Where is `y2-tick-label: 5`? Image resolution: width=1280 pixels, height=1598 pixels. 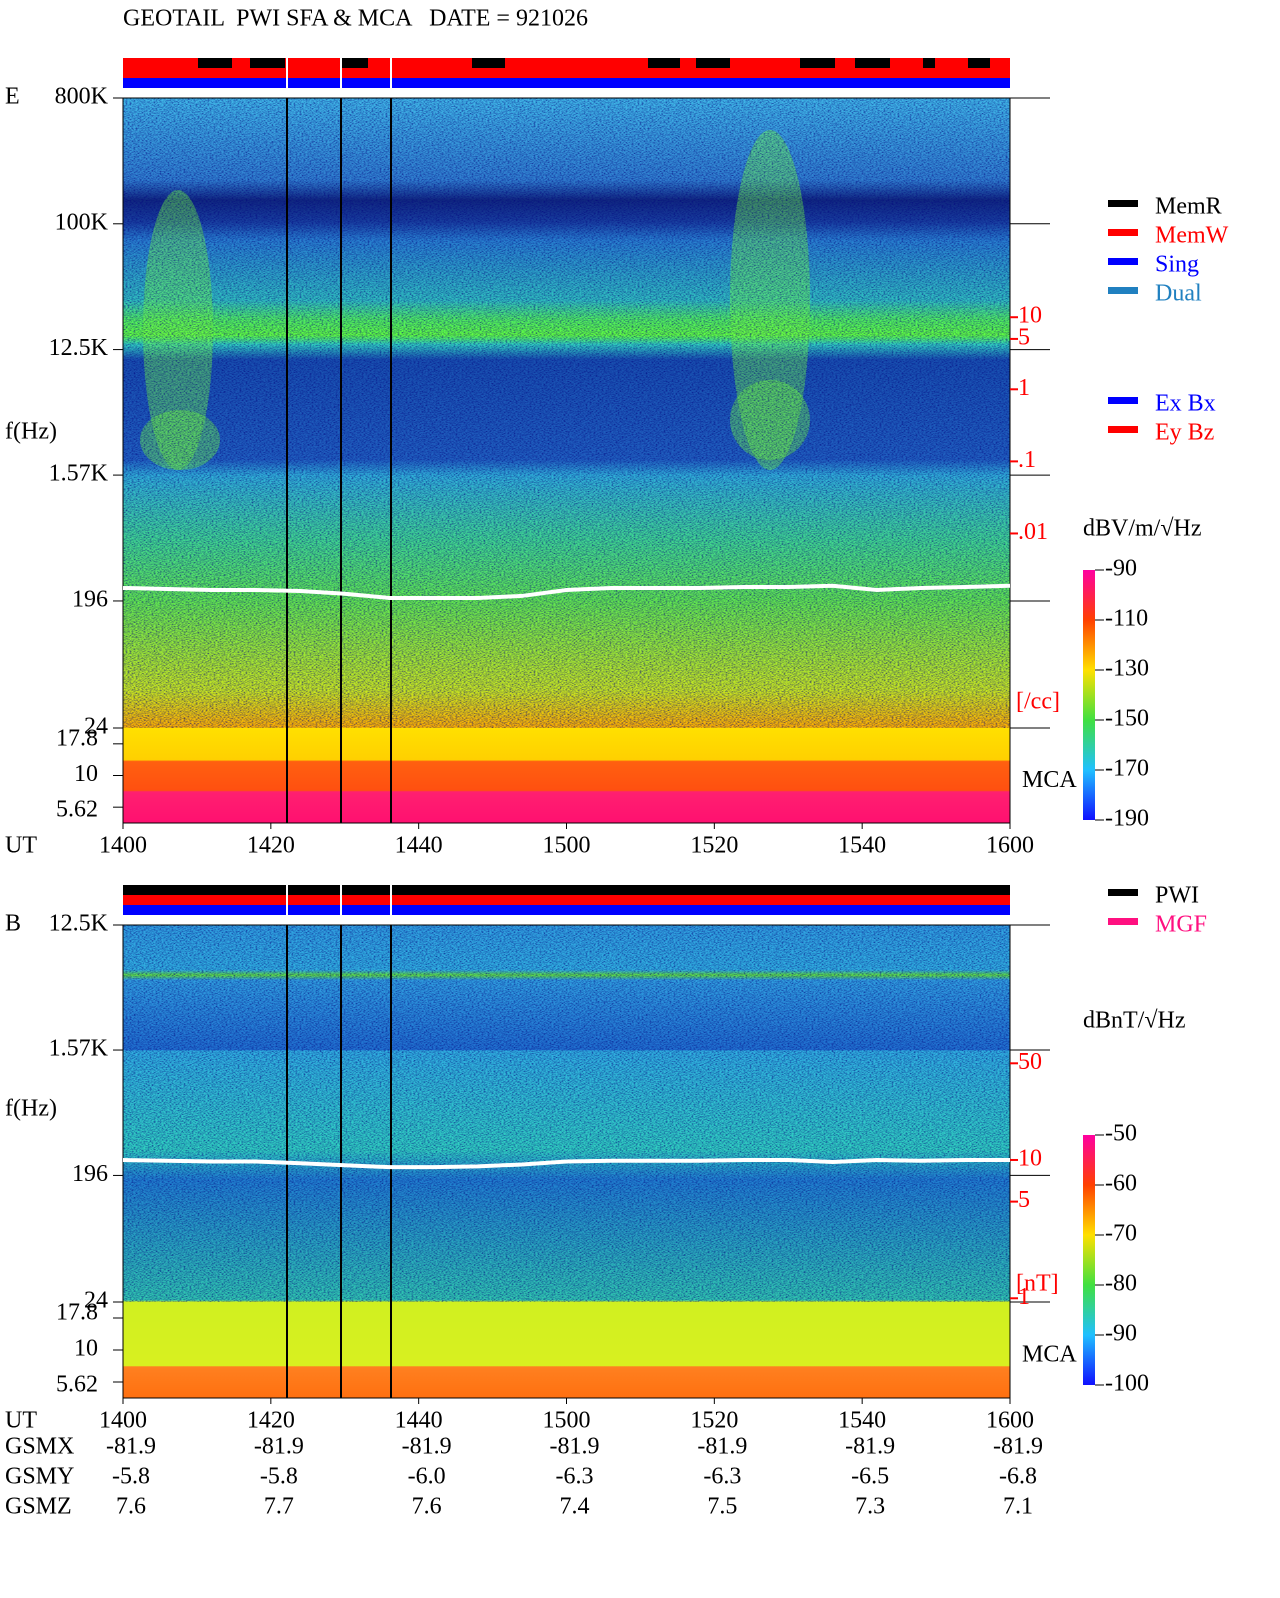
y2-tick-label: 5 is located at coordinates (1024, 1200).